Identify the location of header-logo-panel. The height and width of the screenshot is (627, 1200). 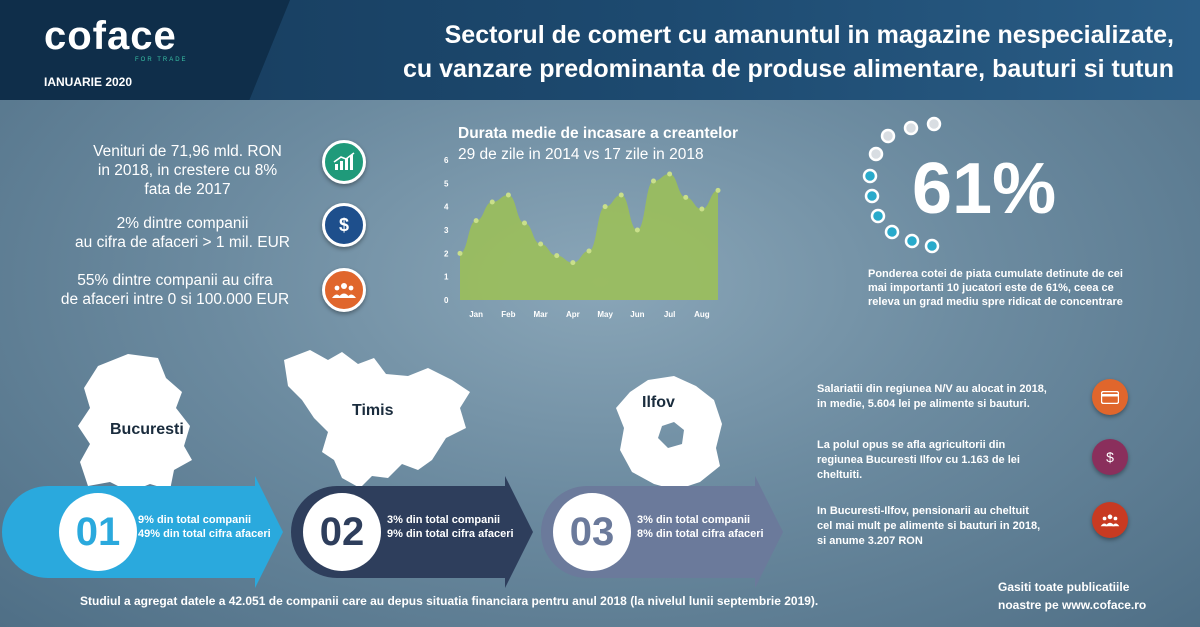
(145, 50).